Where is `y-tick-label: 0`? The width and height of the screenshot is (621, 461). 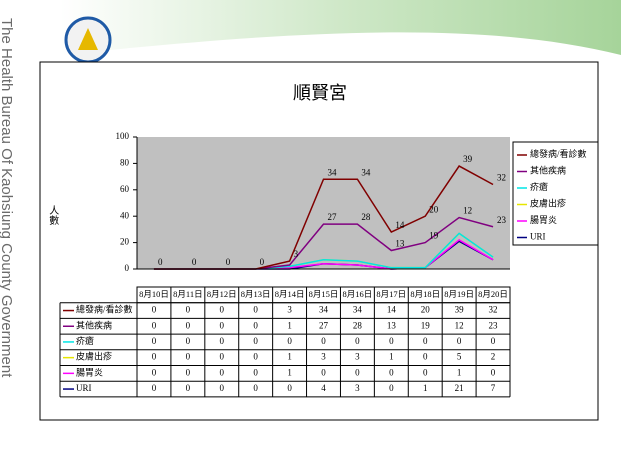 y-tick-label: 0 is located at coordinates (127, 268).